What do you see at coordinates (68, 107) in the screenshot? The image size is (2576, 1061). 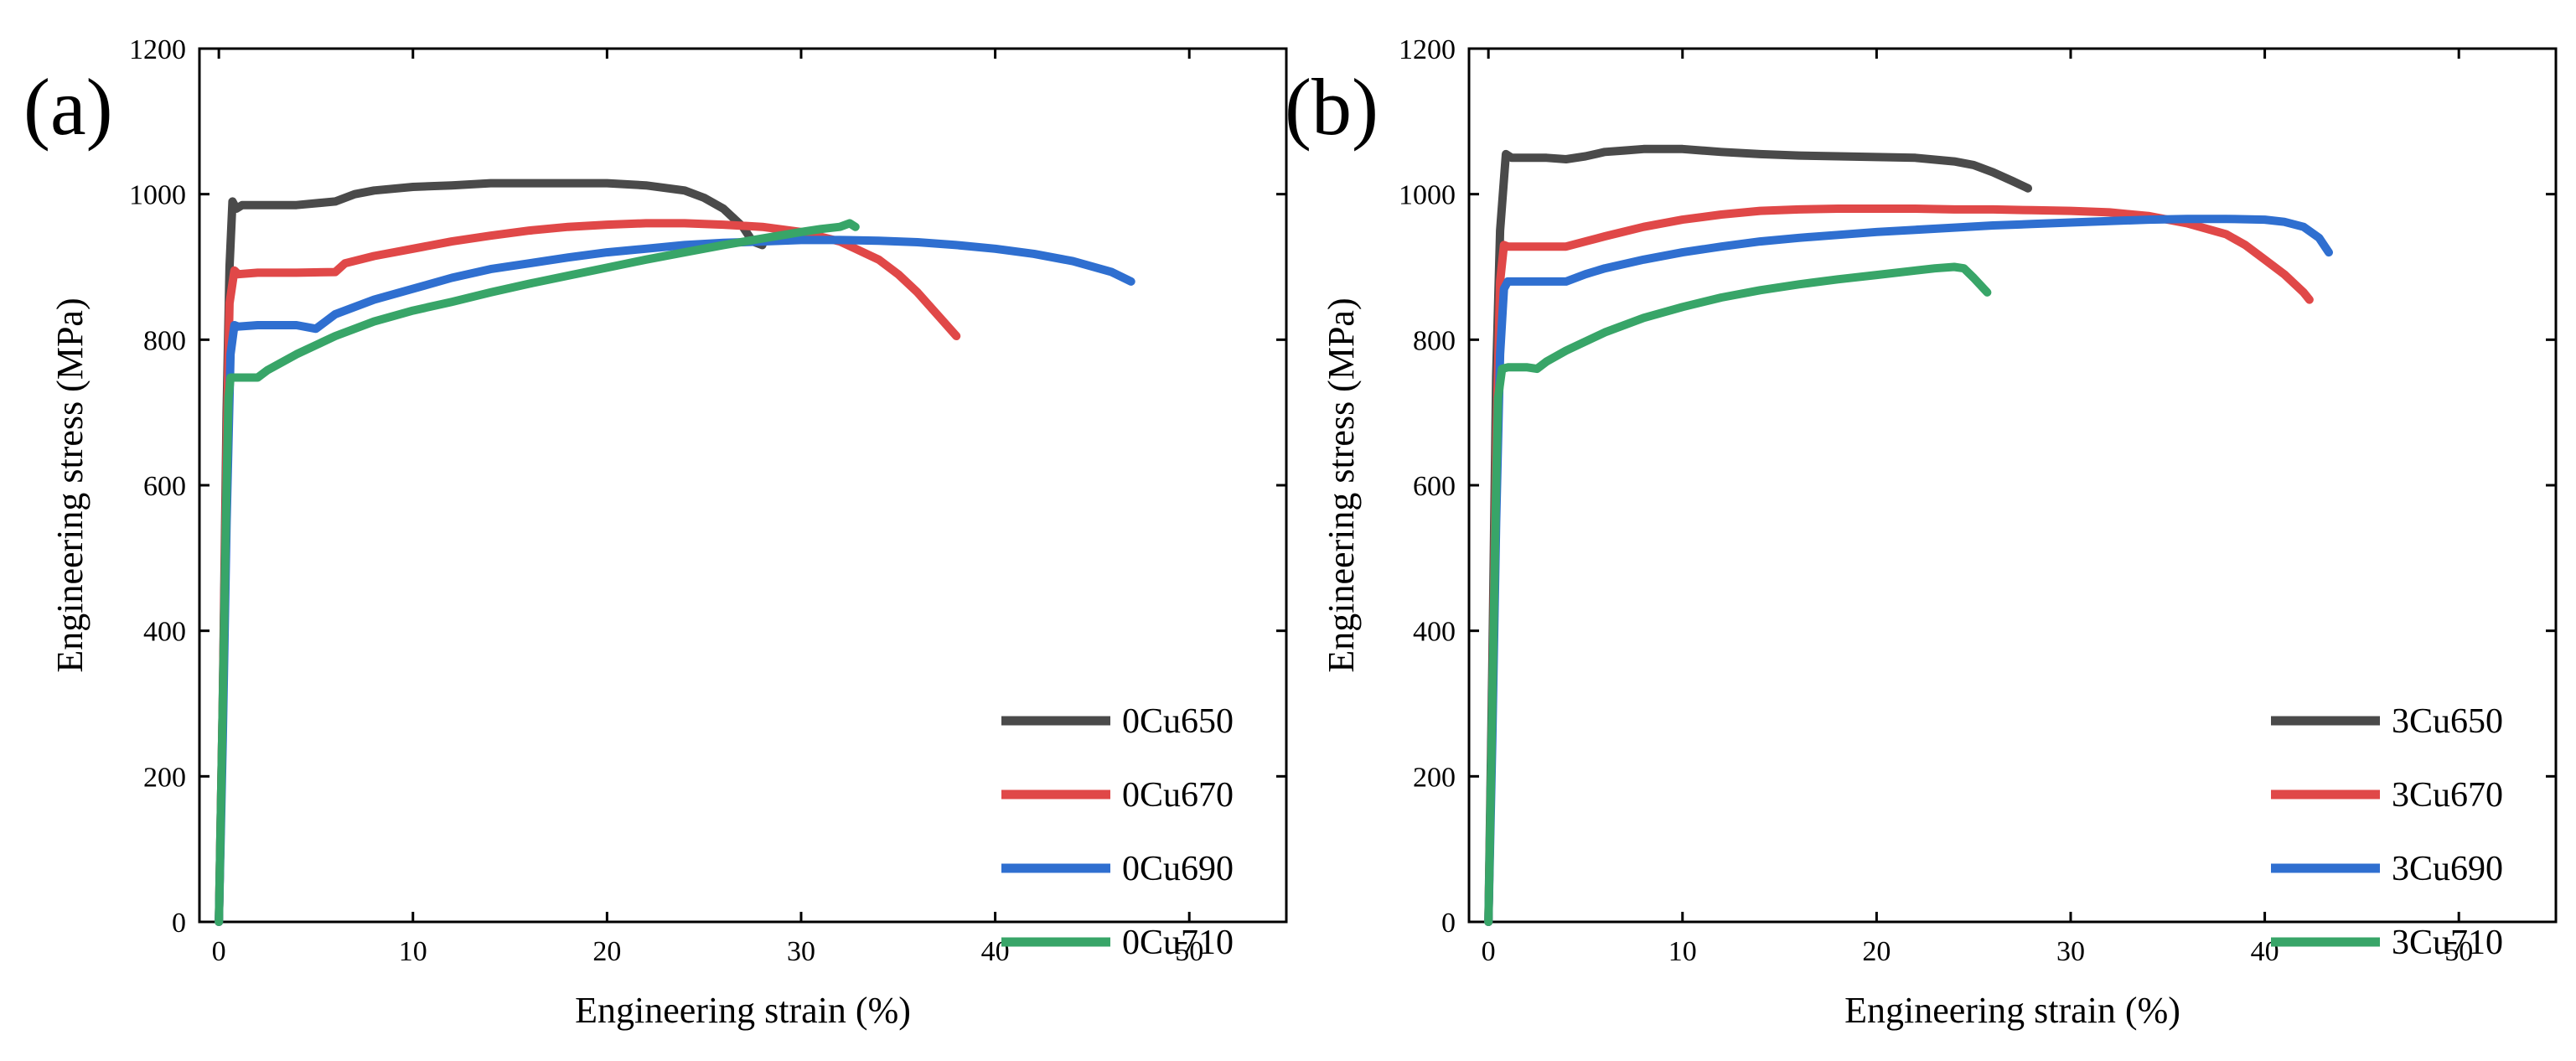 I see `panel-label: (a)` at bounding box center [68, 107].